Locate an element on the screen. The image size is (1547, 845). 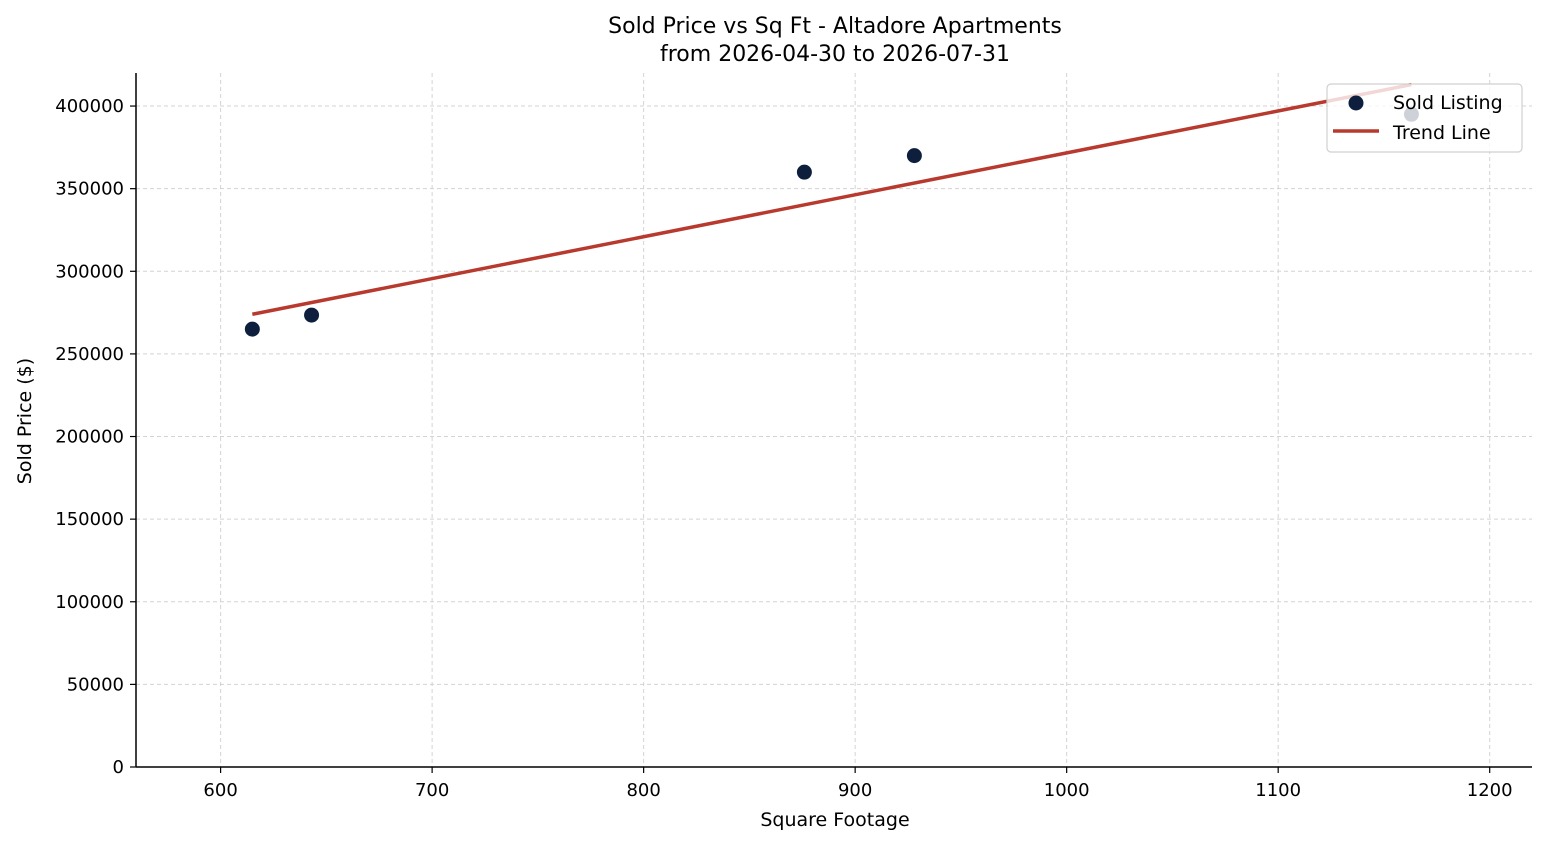
x-tick-label: 1100 is located at coordinates (1278, 790).